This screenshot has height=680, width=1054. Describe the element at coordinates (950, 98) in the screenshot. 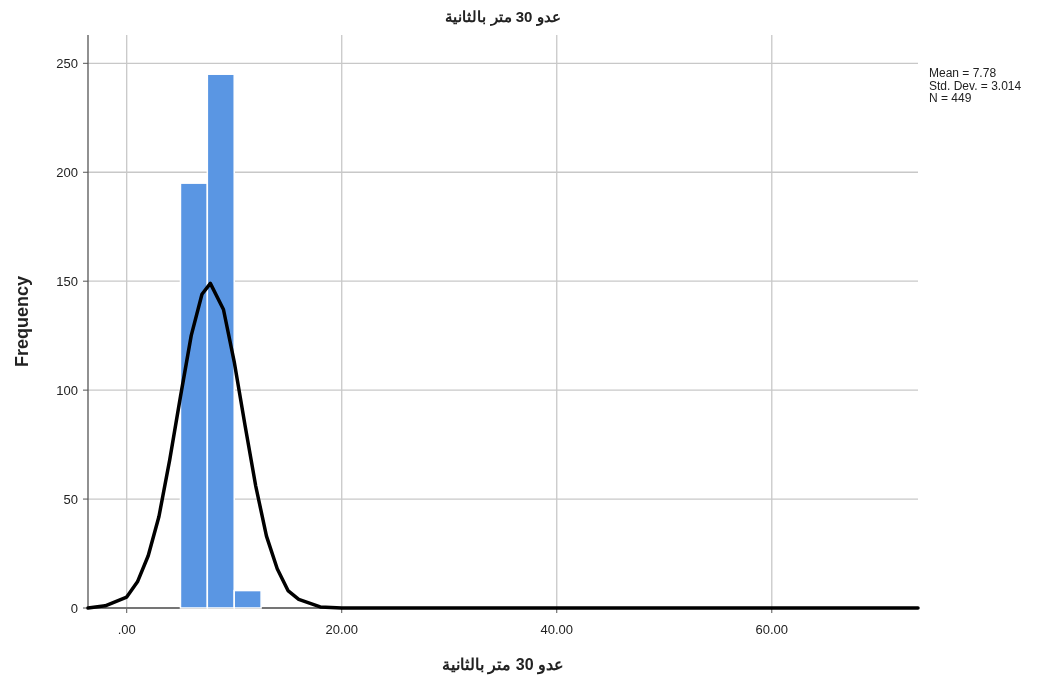

I see `text: N = 449` at that location.